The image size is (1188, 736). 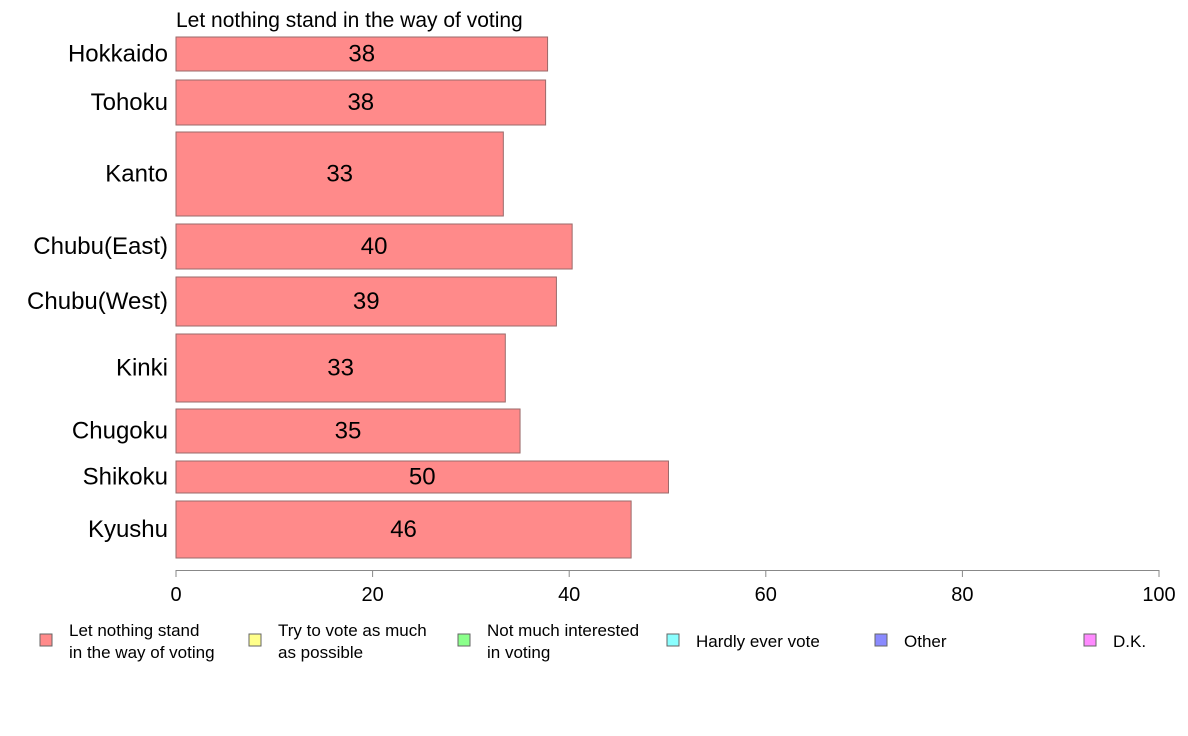 What do you see at coordinates (569, 595) in the screenshot?
I see `x-tick-label: 40` at bounding box center [569, 595].